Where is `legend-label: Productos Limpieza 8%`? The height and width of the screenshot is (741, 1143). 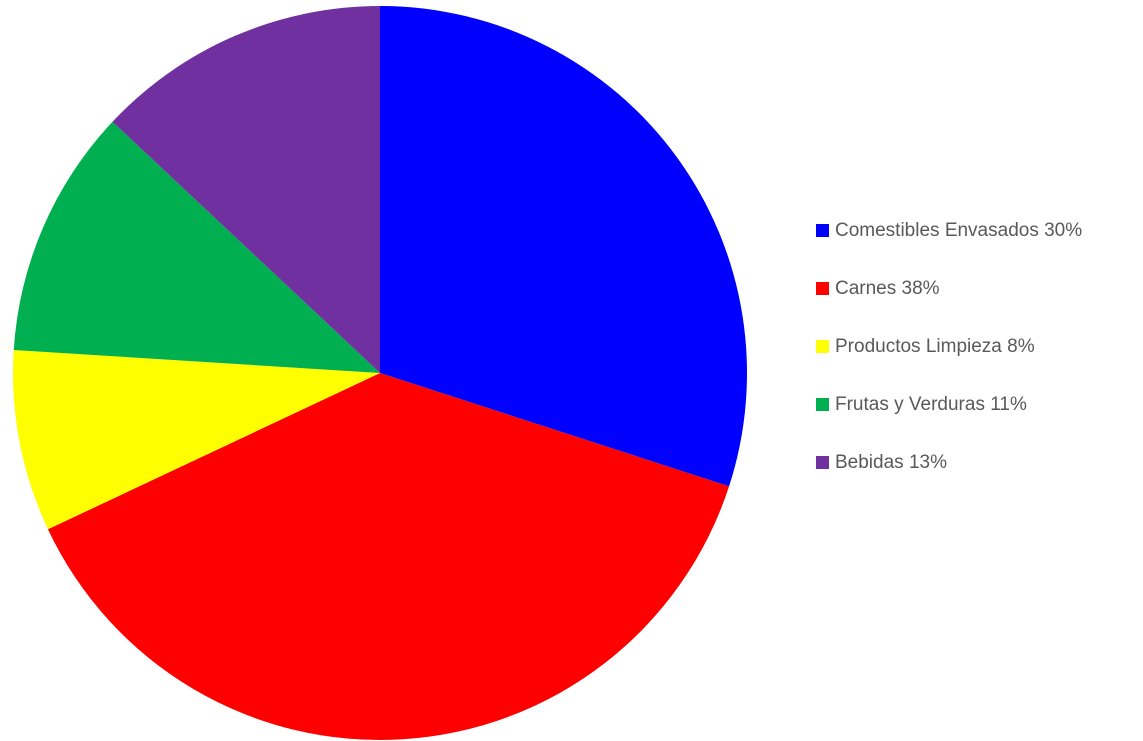 legend-label: Productos Limpieza 8% is located at coordinates (935, 346).